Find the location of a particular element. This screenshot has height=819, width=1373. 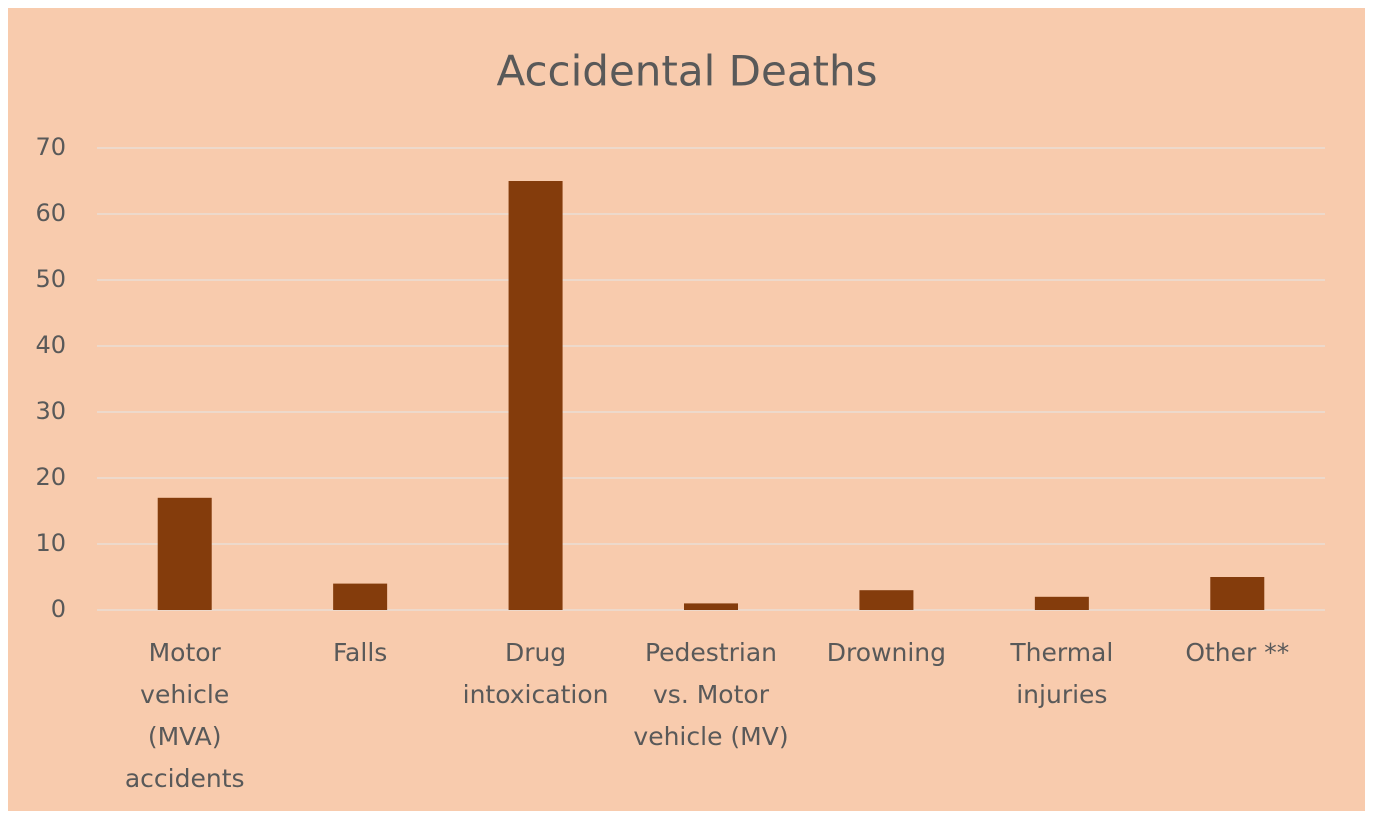

y-tick-label: 40 is located at coordinates (50, 345).